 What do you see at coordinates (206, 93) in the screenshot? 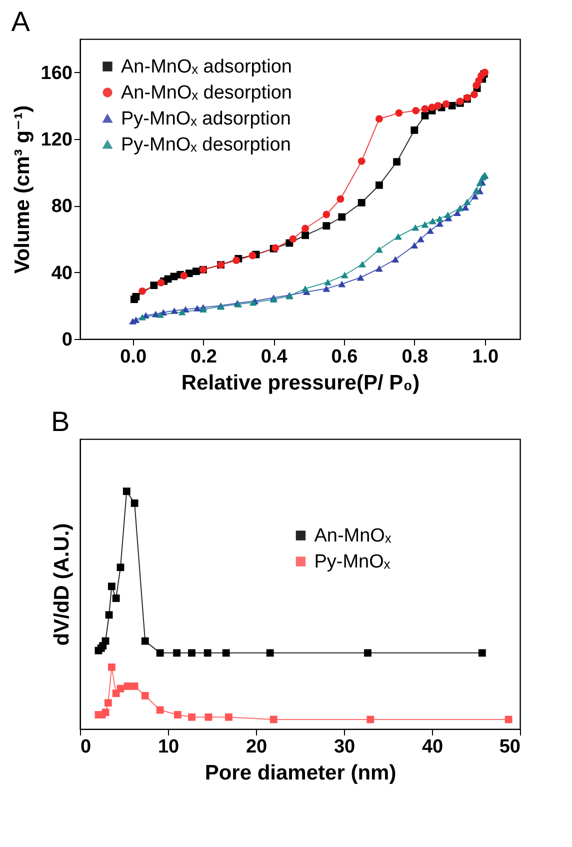
I see `legend-label: An-MnOₓ desorption` at bounding box center [206, 93].